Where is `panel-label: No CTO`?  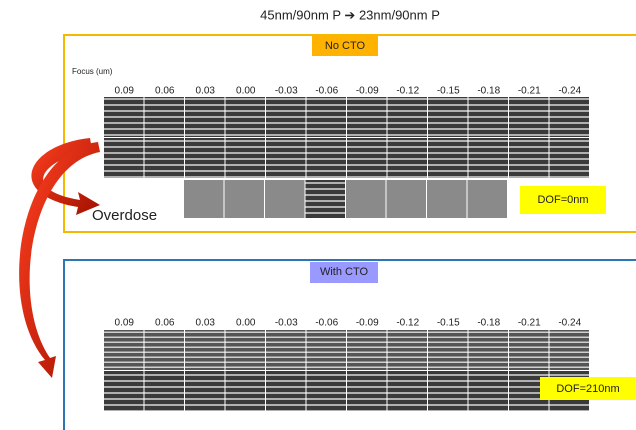 panel-label: No CTO is located at coordinates (345, 46).